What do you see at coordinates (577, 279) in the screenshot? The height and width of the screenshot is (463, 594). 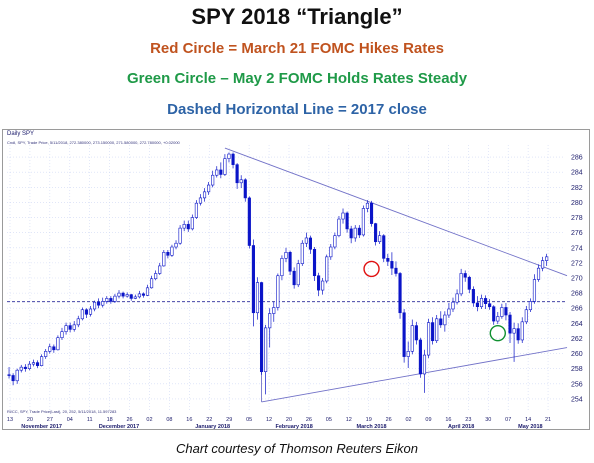 I see `y-tick-label: 270` at bounding box center [577, 279].